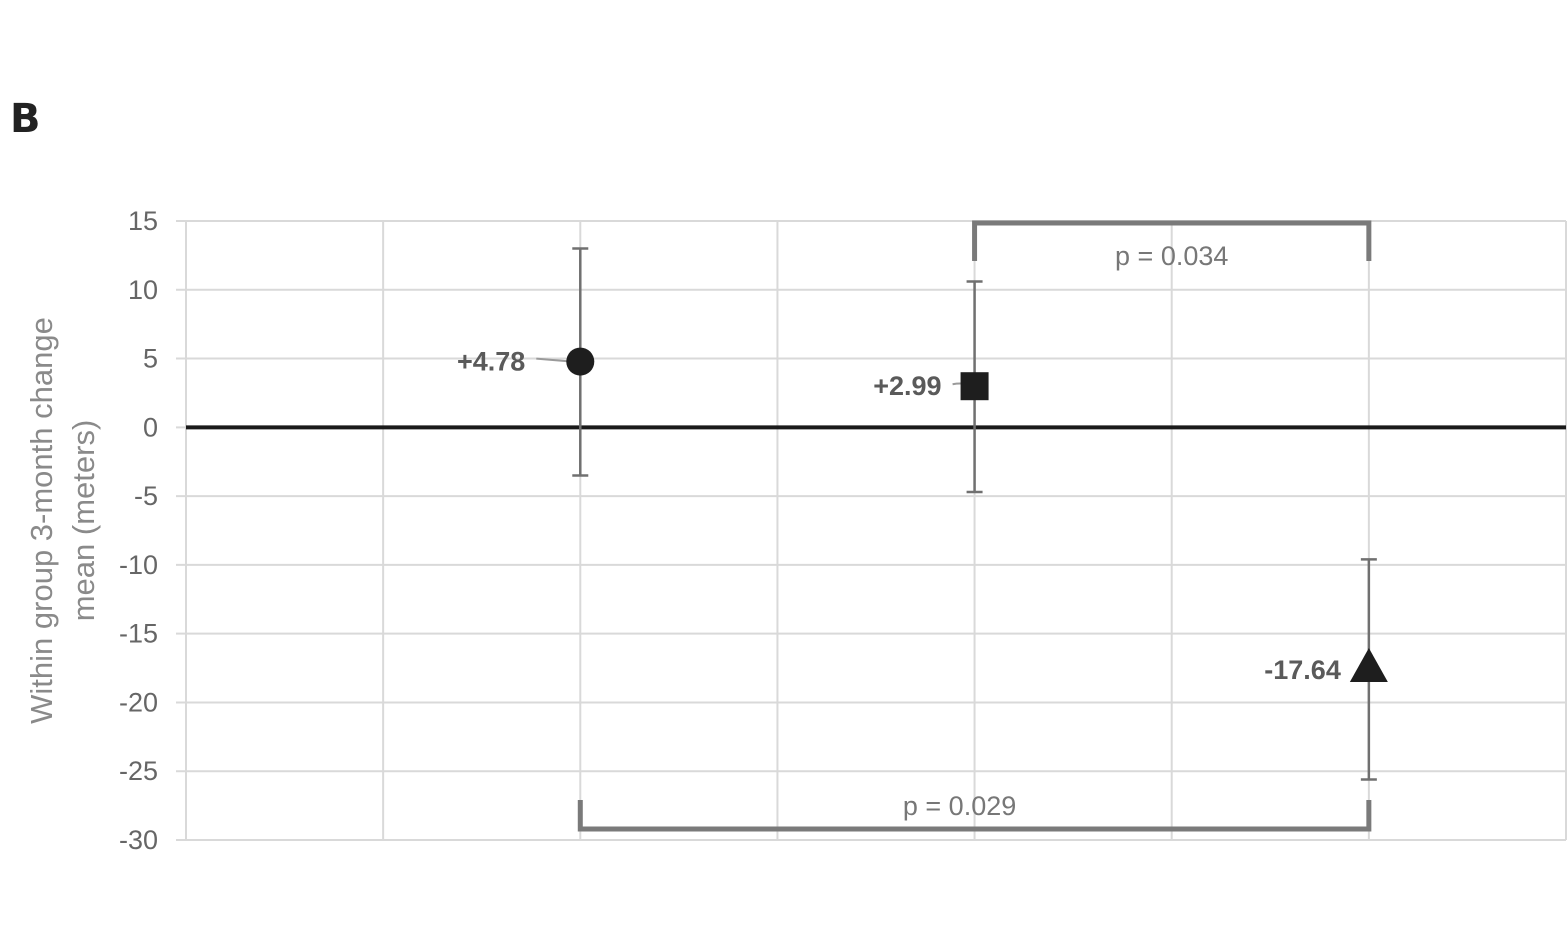 The width and height of the screenshot is (1568, 940). Describe the element at coordinates (580, 361) in the screenshot. I see `marker-circle` at that location.